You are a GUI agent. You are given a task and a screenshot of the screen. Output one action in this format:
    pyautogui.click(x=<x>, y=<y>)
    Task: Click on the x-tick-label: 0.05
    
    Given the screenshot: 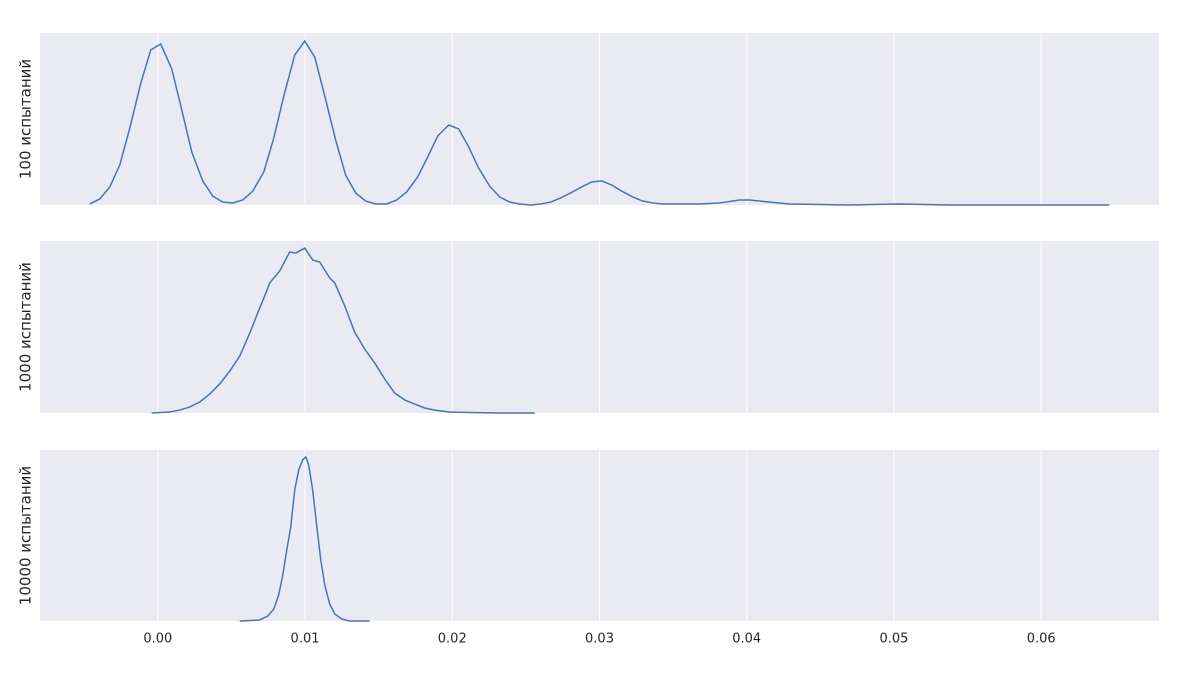 What is the action you would take?
    pyautogui.click(x=893, y=639)
    